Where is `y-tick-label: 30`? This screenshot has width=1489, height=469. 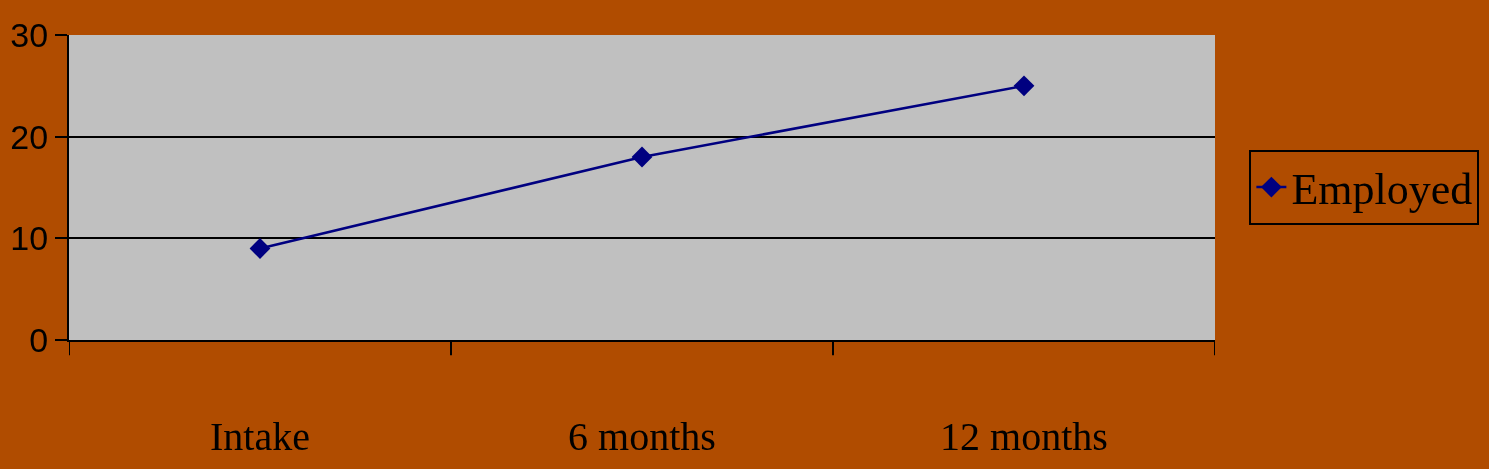 y-tick-label: 30 is located at coordinates (29, 34).